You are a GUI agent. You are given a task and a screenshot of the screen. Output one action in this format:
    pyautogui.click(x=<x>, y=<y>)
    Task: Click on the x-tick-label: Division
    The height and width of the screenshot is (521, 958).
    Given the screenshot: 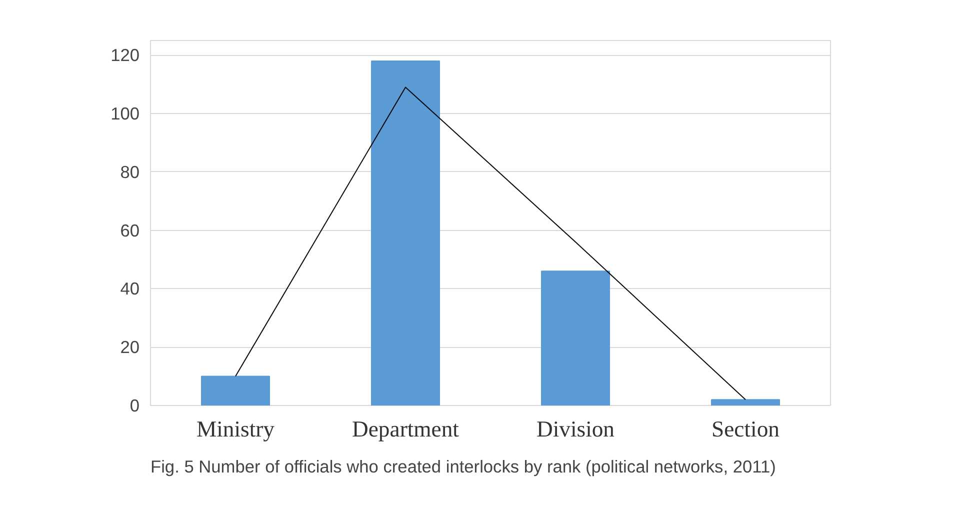 What is the action you would take?
    pyautogui.click(x=575, y=429)
    